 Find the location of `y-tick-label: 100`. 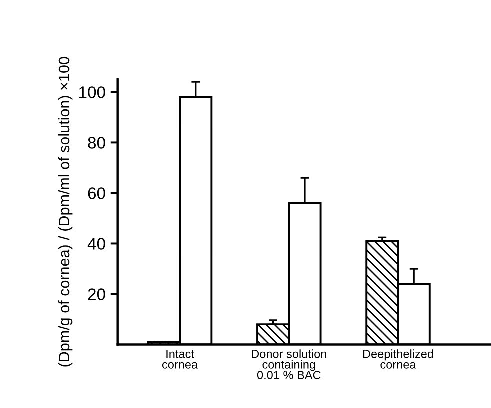

y-tick-label: 100 is located at coordinates (93, 92).